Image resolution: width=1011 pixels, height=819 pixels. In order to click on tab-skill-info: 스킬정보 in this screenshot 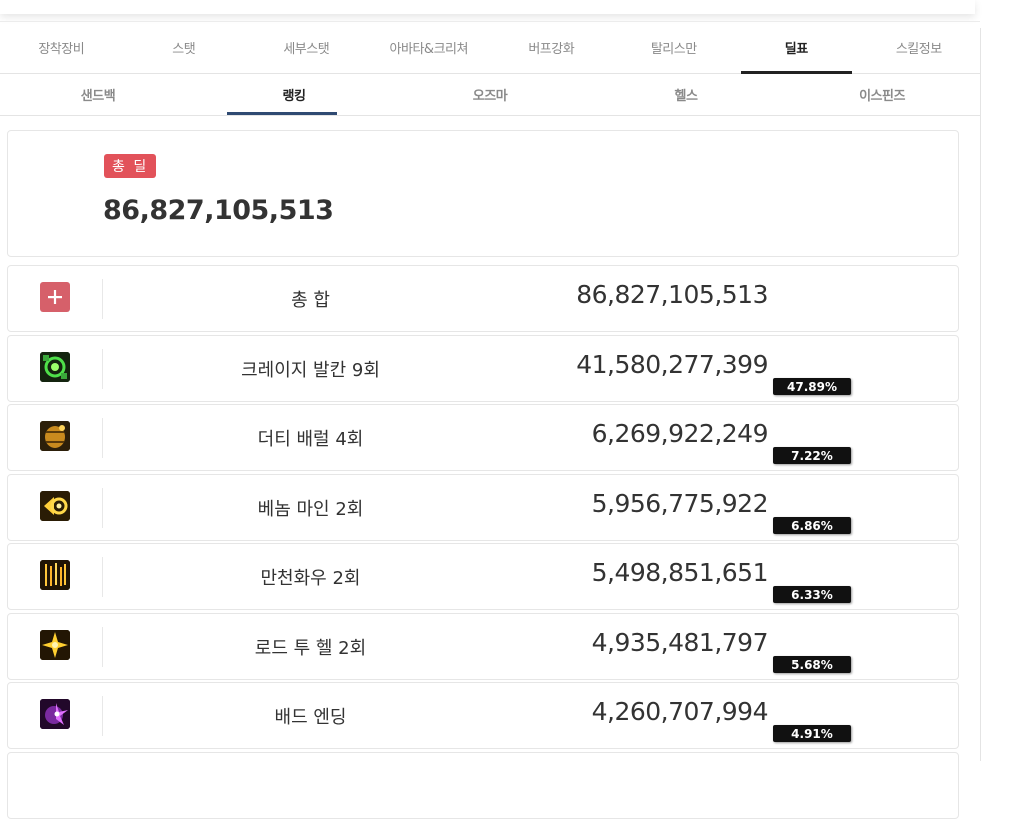, I will do `click(918, 49)`.